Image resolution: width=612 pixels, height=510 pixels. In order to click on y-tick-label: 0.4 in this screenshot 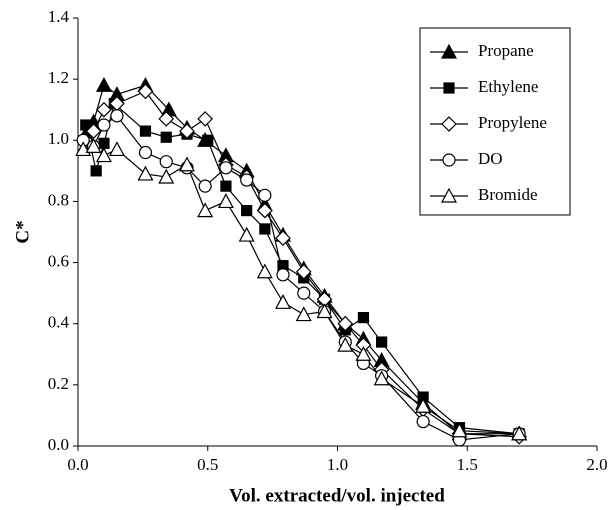, I will do `click(59, 322)`.